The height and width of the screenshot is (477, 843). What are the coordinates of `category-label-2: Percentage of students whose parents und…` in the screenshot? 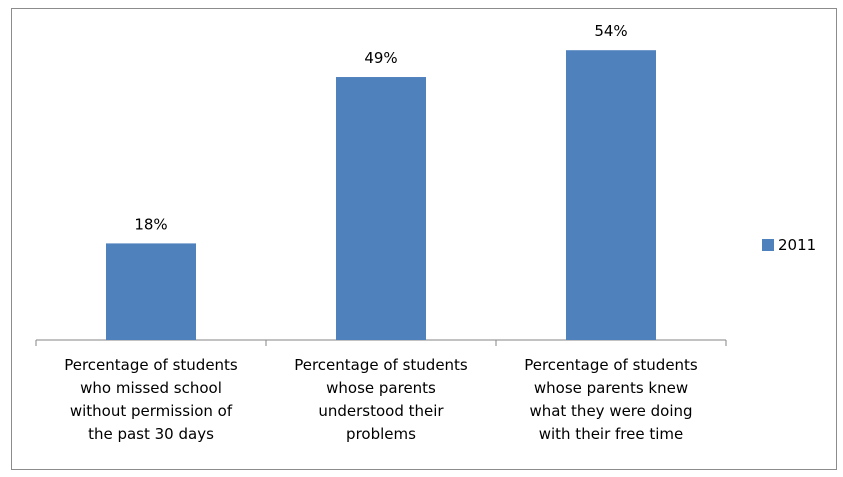 It's located at (381, 399).